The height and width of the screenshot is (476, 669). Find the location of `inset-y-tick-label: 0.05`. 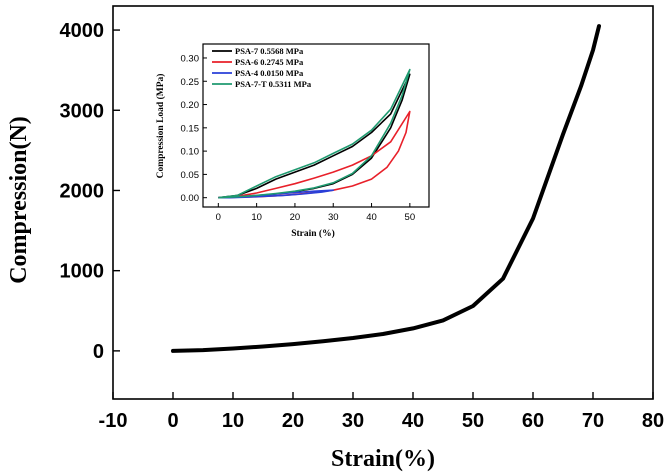

inset-y-tick-label: 0.05 is located at coordinates (190, 175).